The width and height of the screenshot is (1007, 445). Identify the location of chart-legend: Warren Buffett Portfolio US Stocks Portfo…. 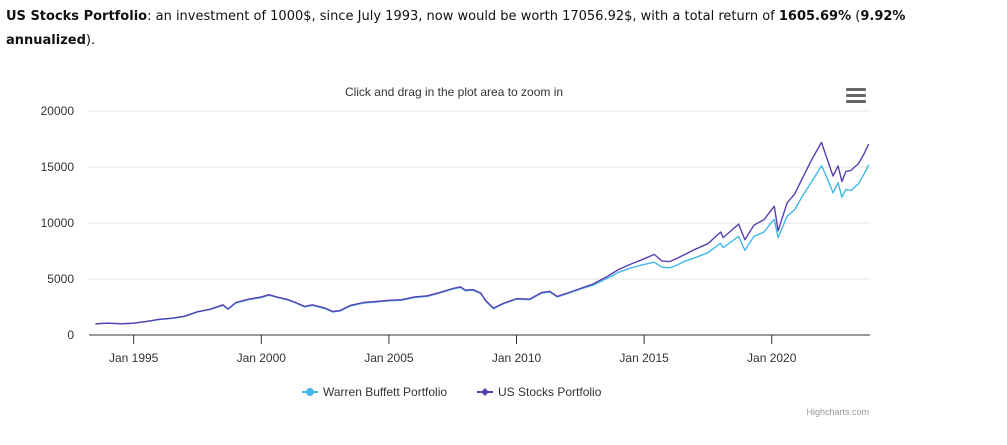
(452, 392).